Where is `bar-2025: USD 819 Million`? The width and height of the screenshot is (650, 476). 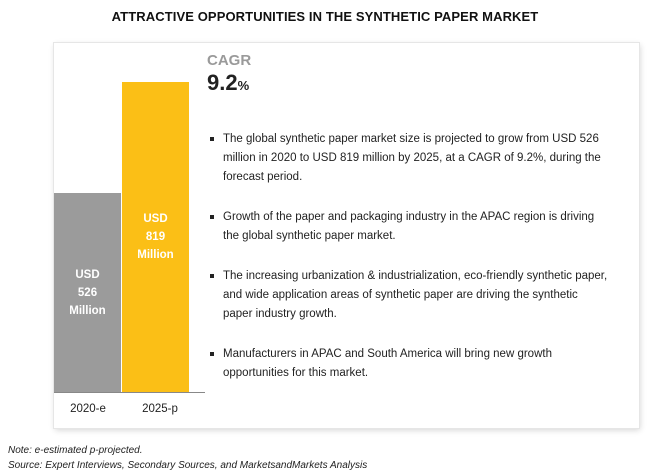
bar-2025: USD 819 Million is located at coordinates (155, 237).